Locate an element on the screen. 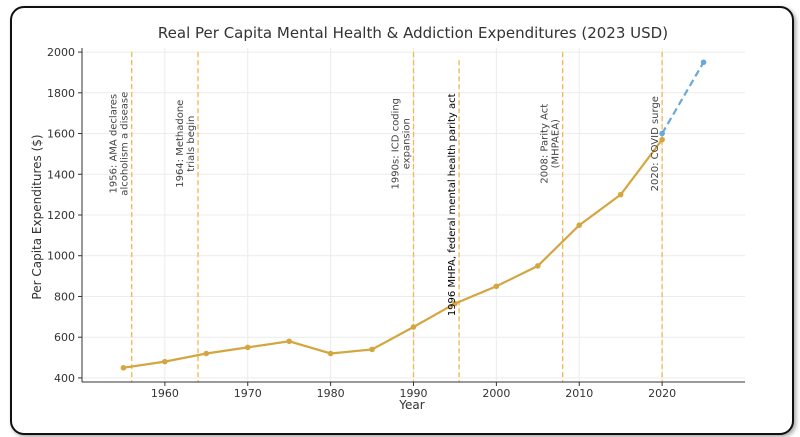 This screenshot has height=437, width=800. x-ticks: 1960 1970 1980 1990 2000 2010 2020 is located at coordinates (413, 391).